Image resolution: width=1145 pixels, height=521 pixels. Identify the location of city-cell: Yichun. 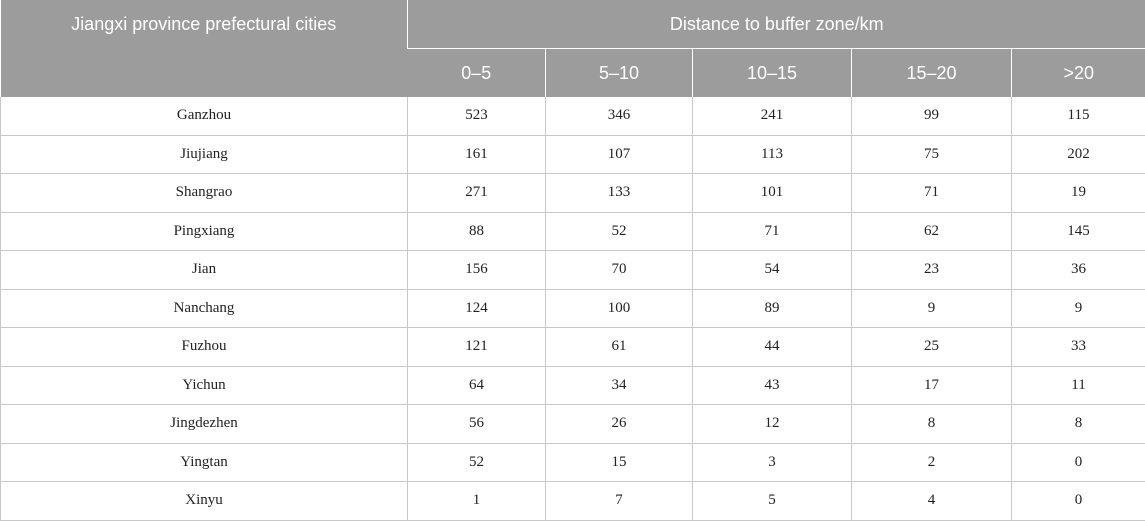
(204, 385).